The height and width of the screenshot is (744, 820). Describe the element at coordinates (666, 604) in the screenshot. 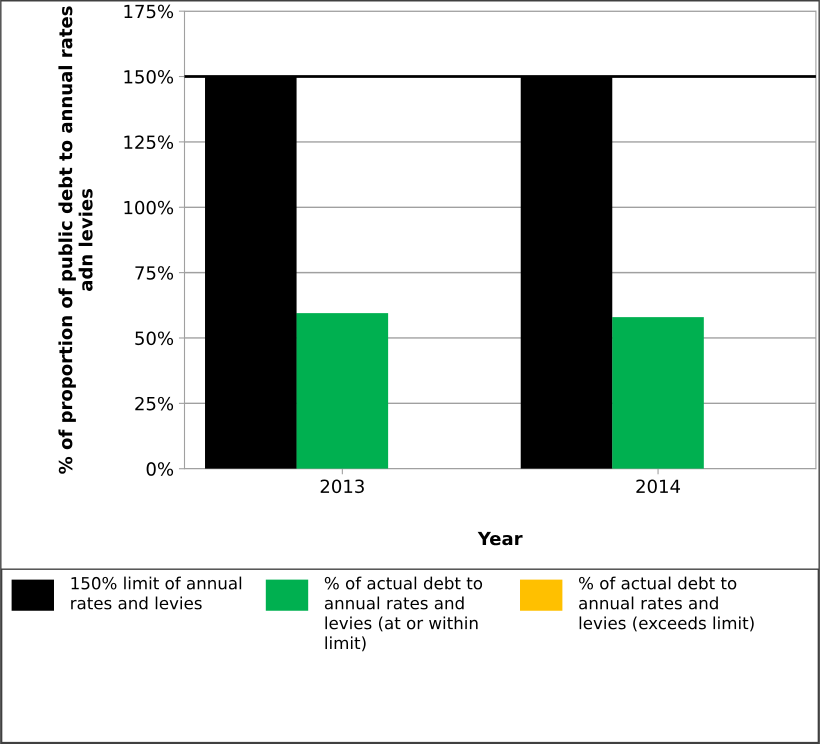

I see `legend-label: % of actual debt to annual rates and levies (exceeds limit)` at that location.